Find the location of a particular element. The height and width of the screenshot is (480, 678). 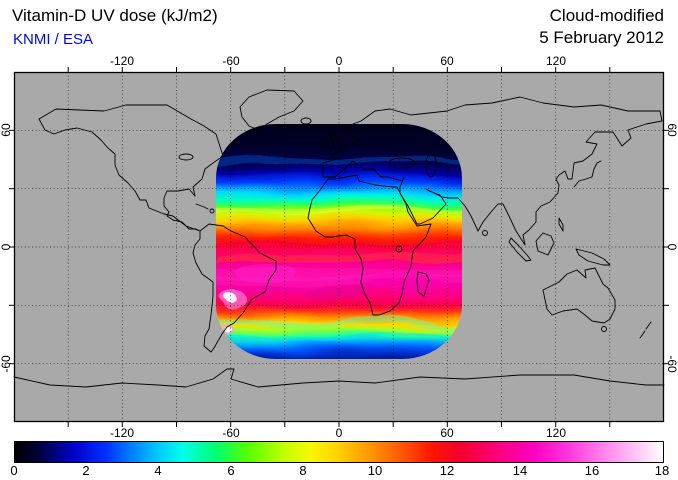

colorbar-tick-label: 4 is located at coordinates (158, 470).